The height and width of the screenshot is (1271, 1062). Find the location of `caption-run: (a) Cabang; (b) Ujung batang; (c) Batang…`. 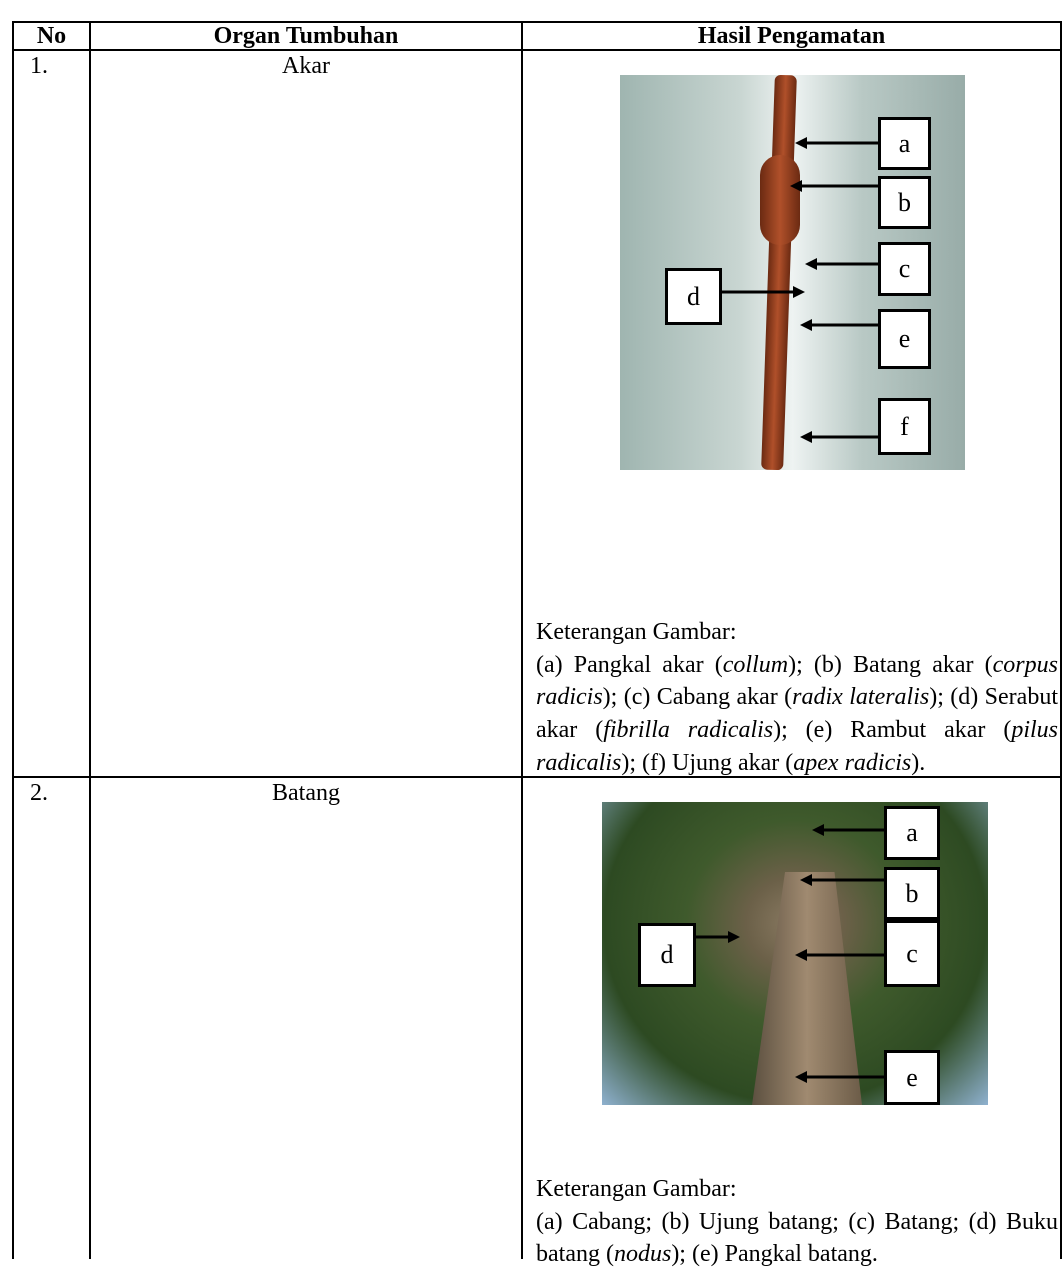

caption-run: (a) Cabang; (b) Ujung batang; (c) Batang… is located at coordinates (797, 1238).